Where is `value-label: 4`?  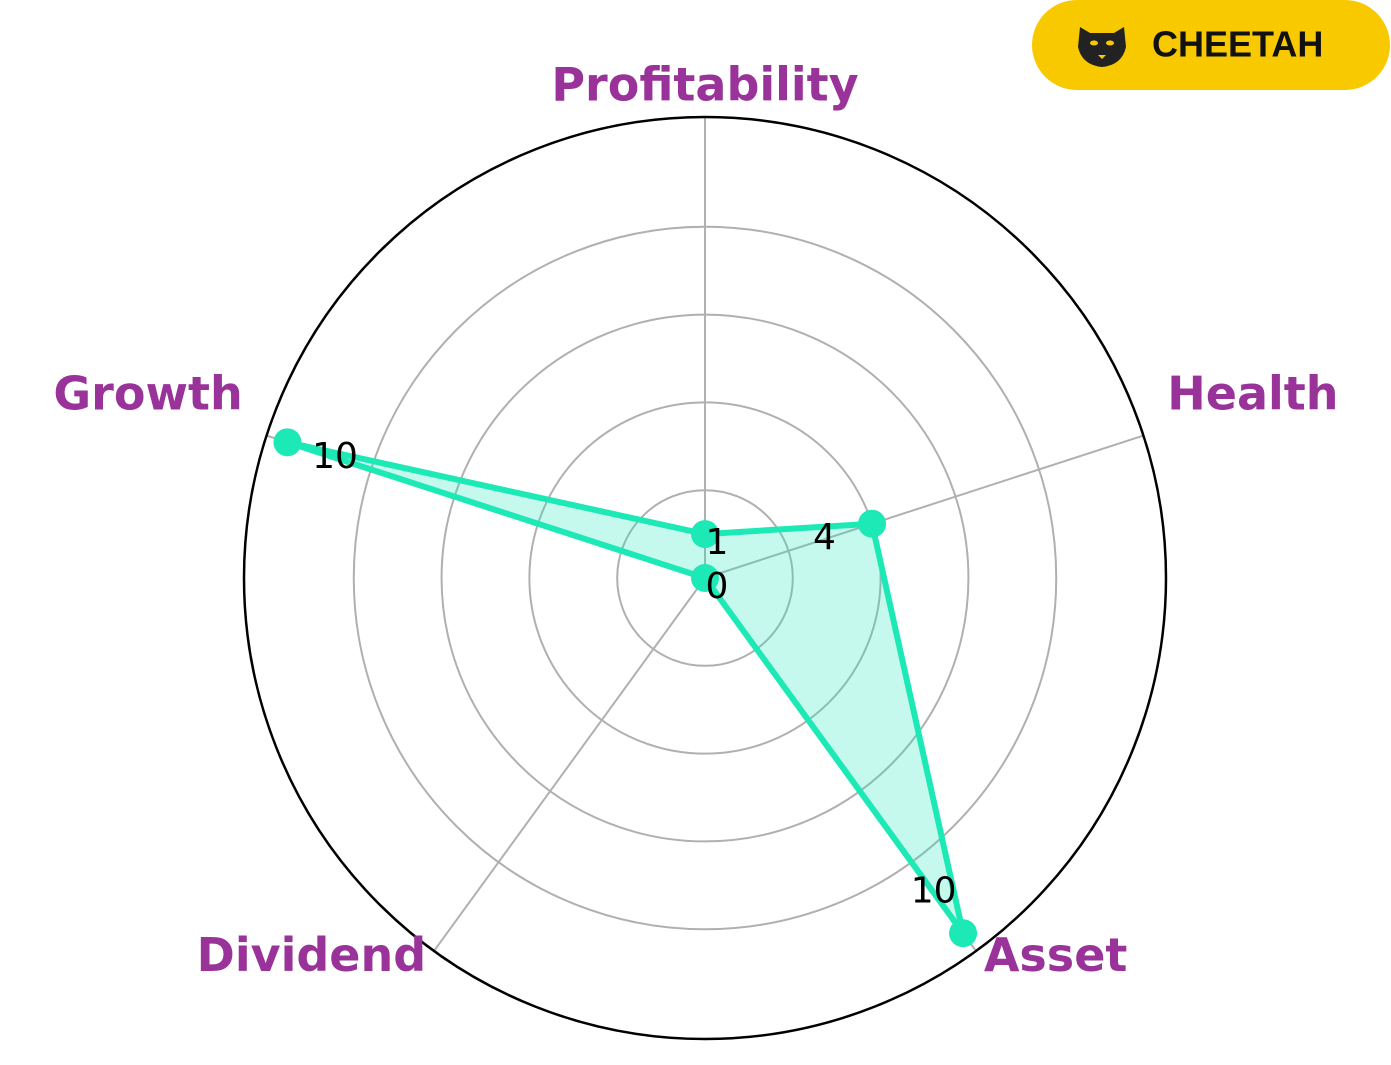
value-label: 4 is located at coordinates (824, 537).